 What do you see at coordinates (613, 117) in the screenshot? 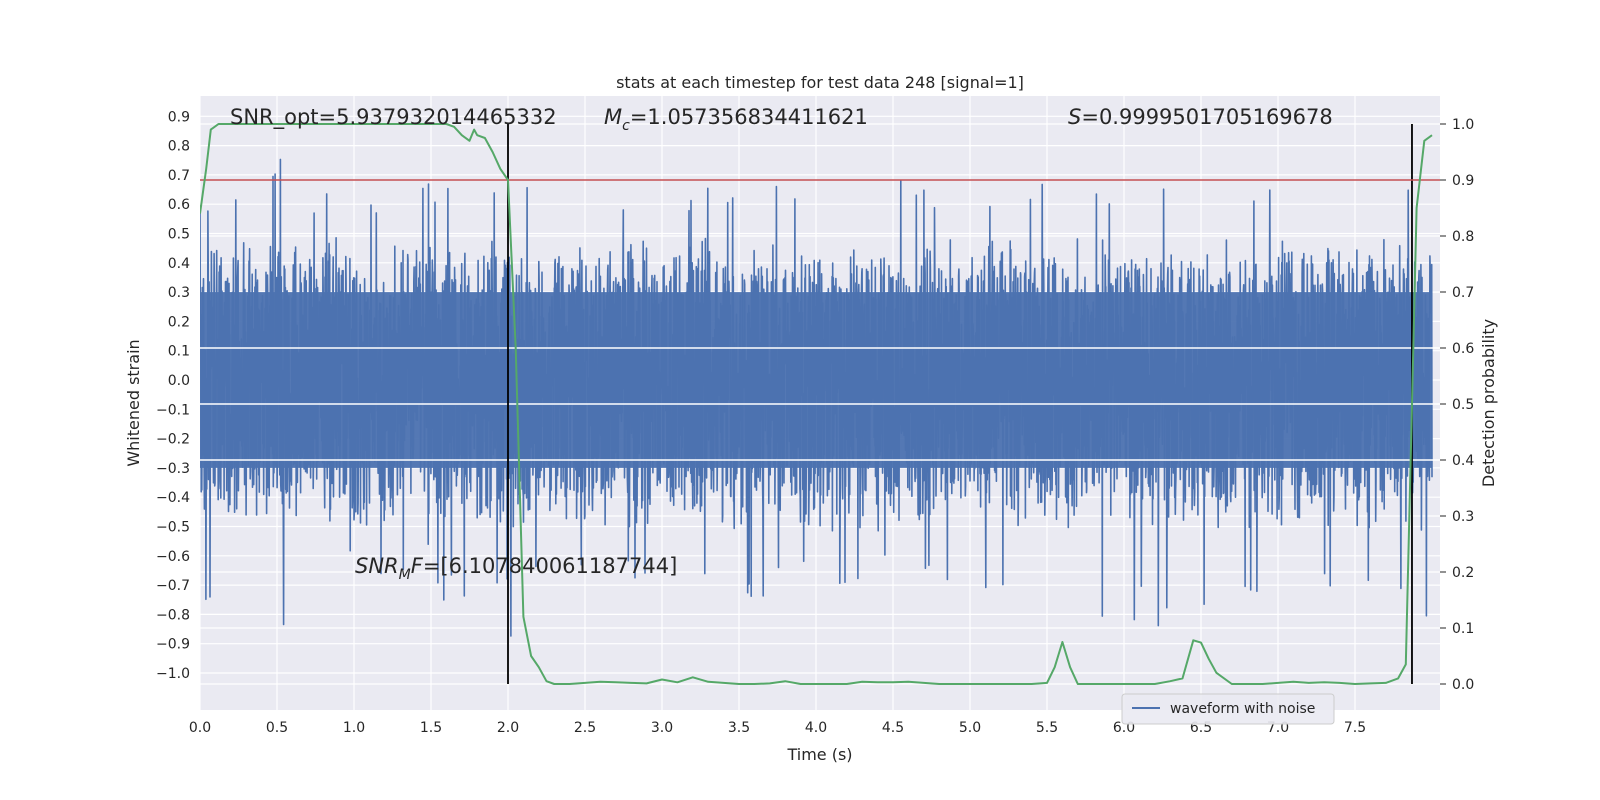
I see `mc-symbol: M` at bounding box center [613, 117].